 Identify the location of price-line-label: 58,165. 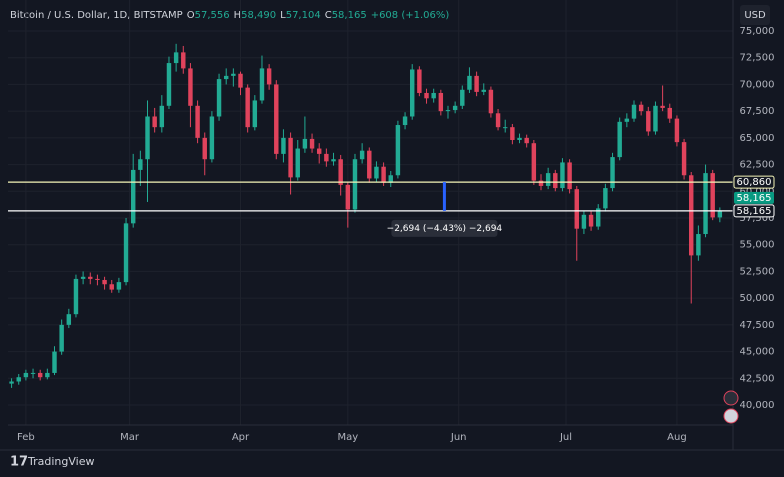
(754, 211).